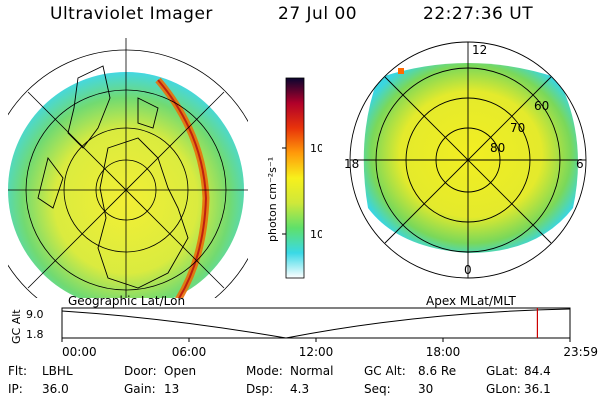 This screenshot has width=600, height=400. I want to click on info-value: Open, so click(180, 371).